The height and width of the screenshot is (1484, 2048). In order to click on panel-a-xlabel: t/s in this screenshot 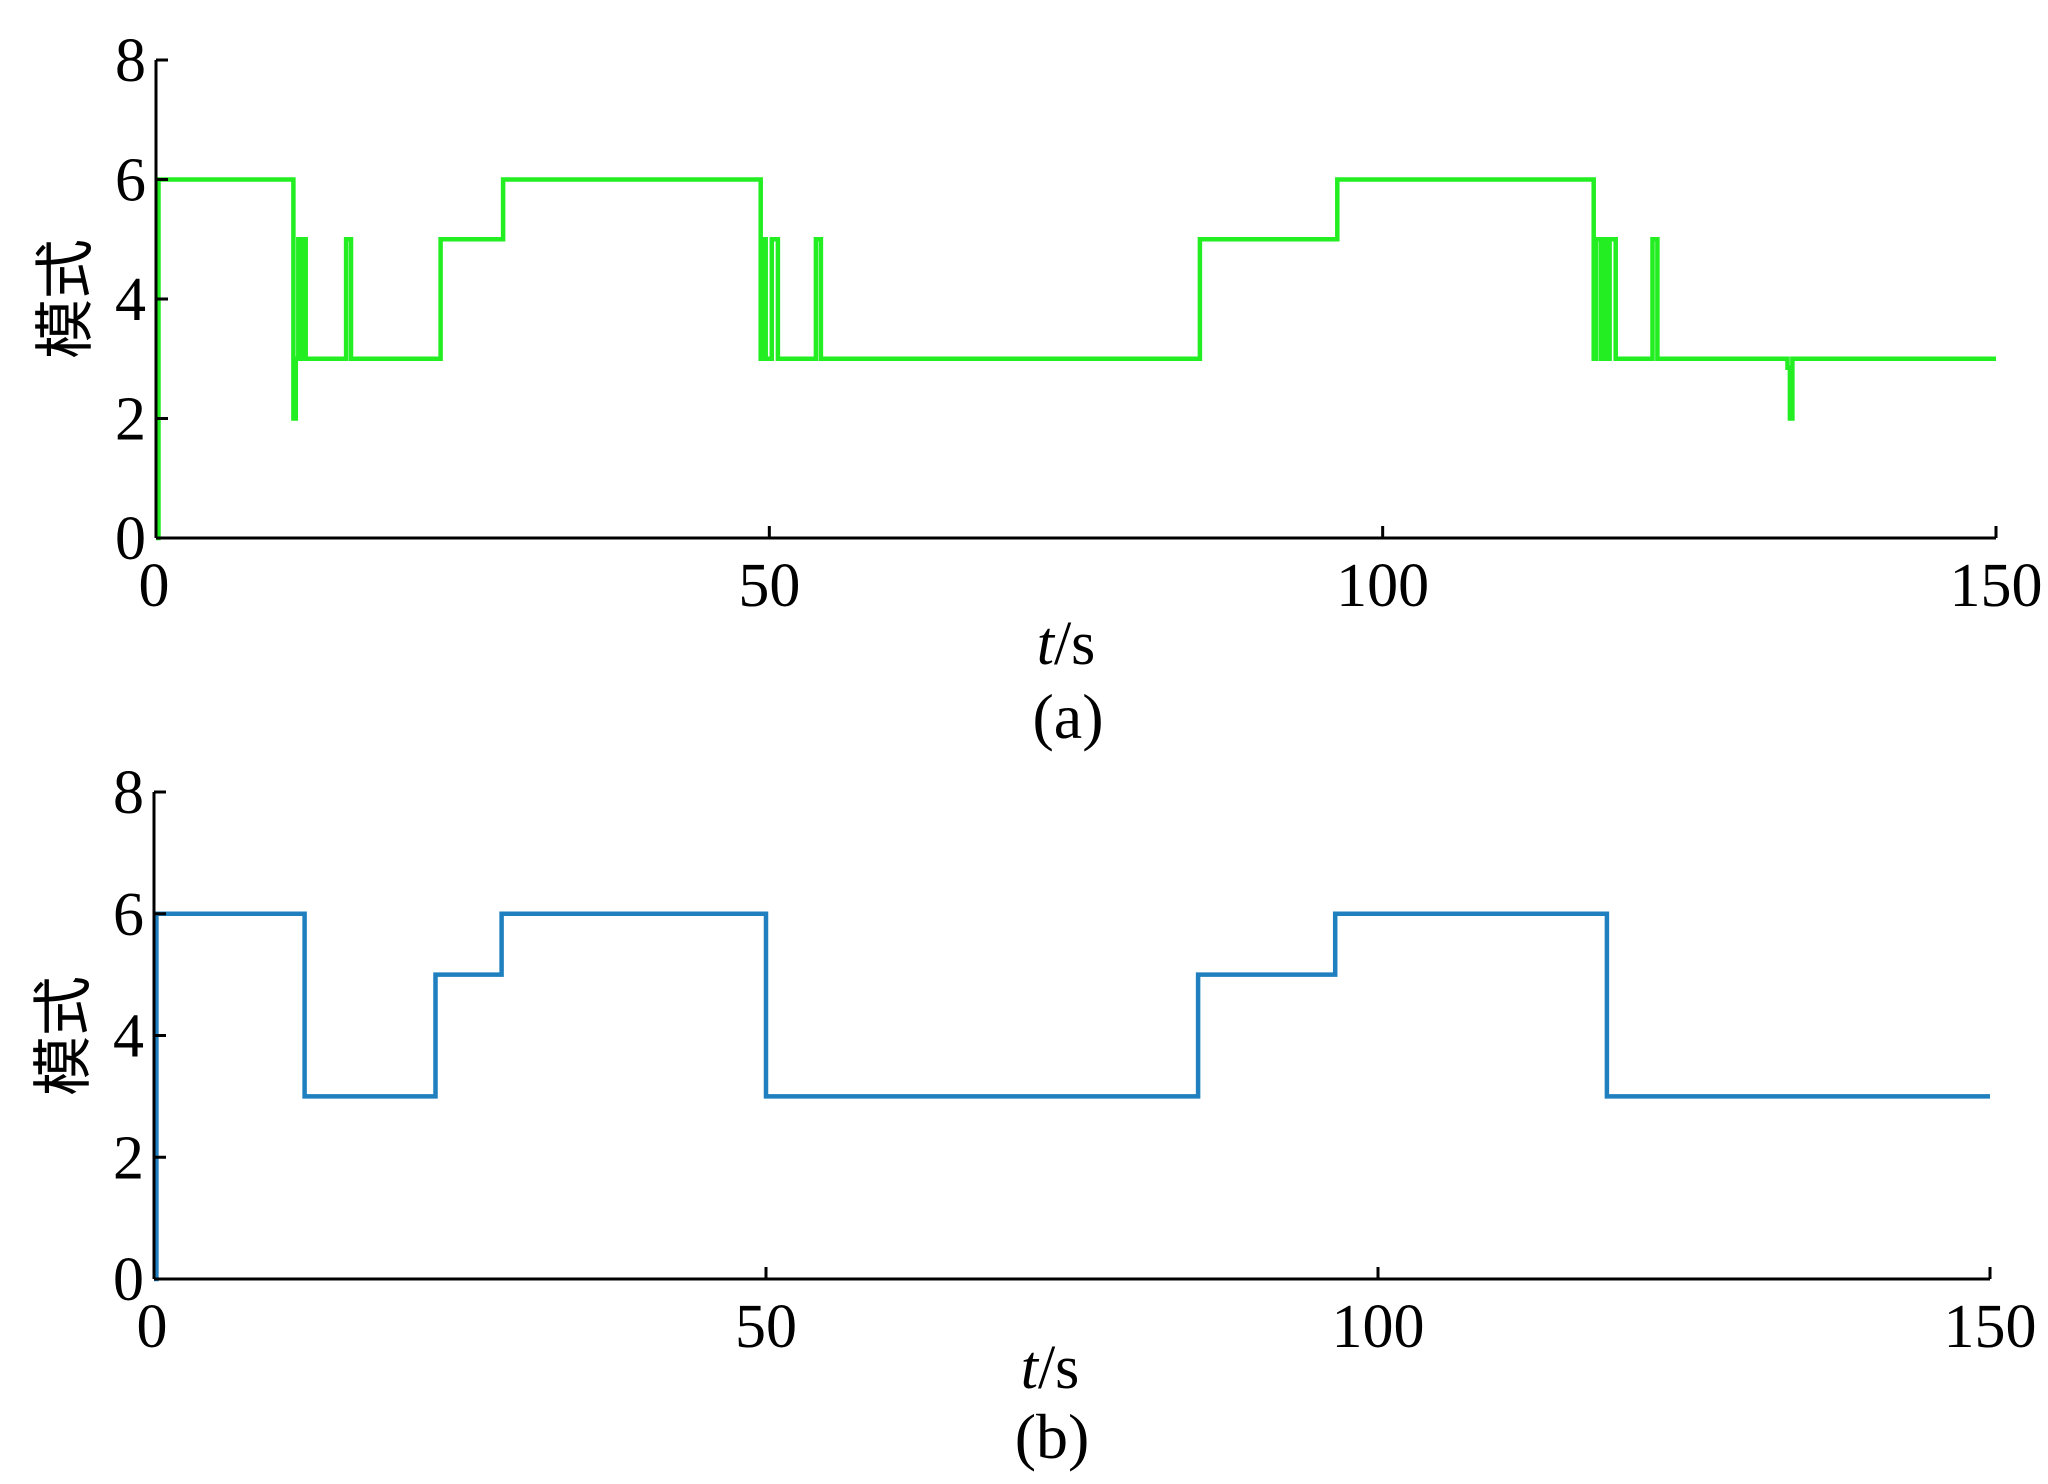, I will do `click(1066, 644)`.